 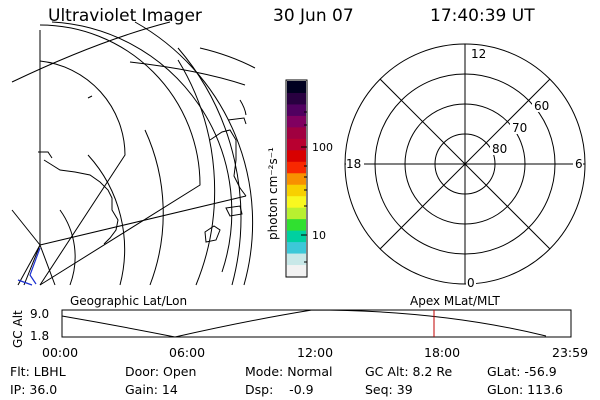 What do you see at coordinates (455, 301) in the screenshot?
I see `apex-label: Apex MLat/MLT` at bounding box center [455, 301].